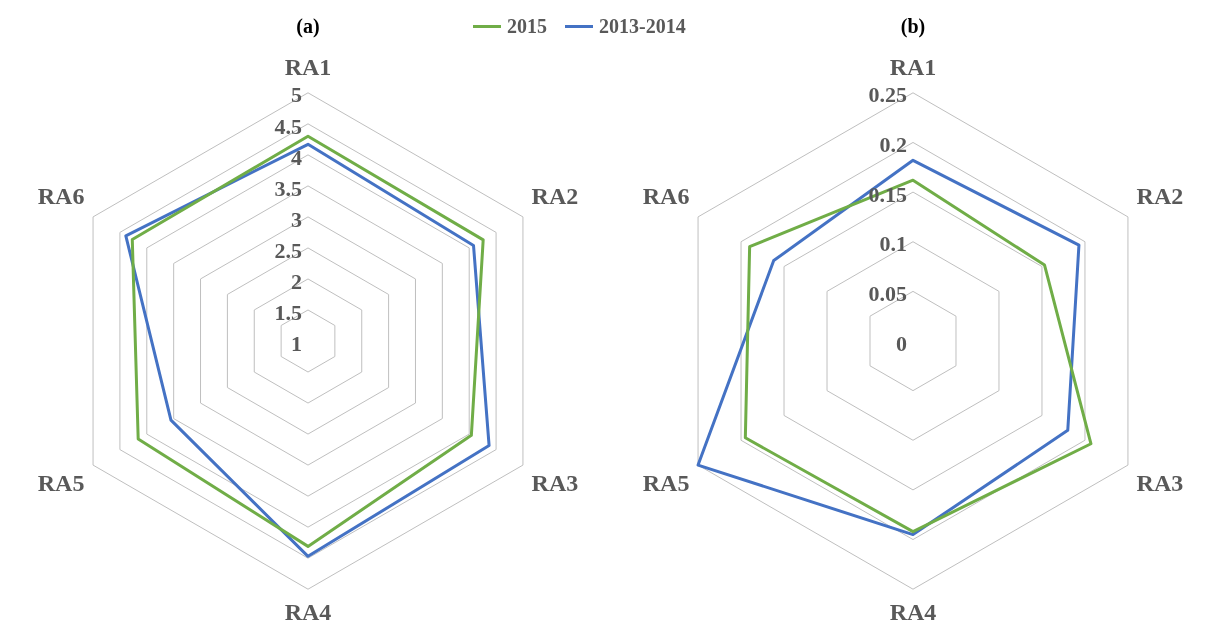 This screenshot has height=636, width=1221. Describe the element at coordinates (887, 95) in the screenshot. I see `y-tick-label: 0.25` at that location.